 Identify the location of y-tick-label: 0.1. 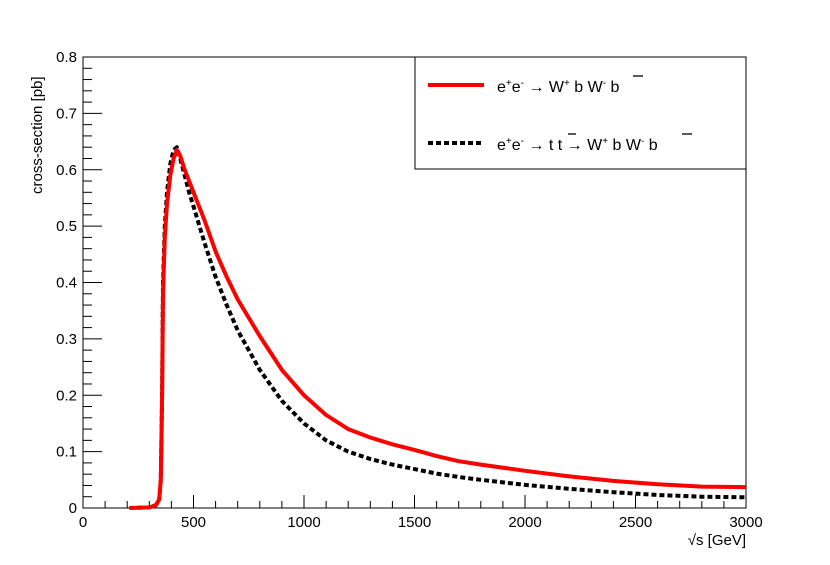
(66, 452).